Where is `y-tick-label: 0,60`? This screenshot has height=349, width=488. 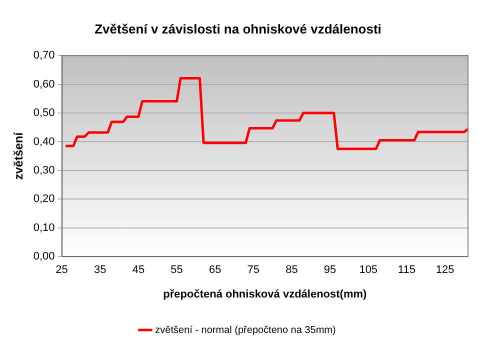 y-tick-label: 0,60 is located at coordinates (44, 84).